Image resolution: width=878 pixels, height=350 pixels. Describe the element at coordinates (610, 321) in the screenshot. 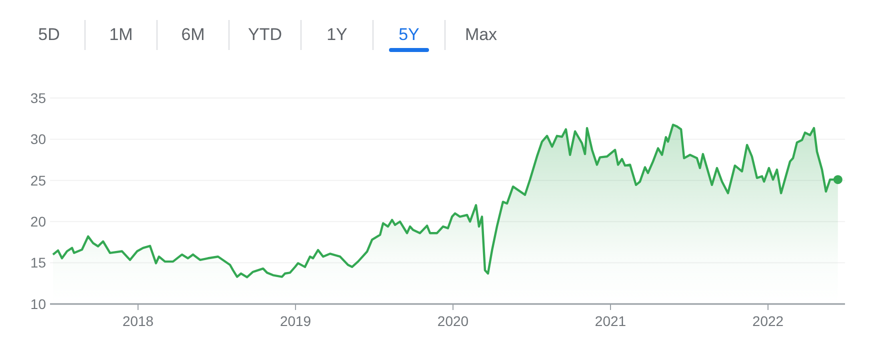

I see `x-tick-label: 2021` at that location.